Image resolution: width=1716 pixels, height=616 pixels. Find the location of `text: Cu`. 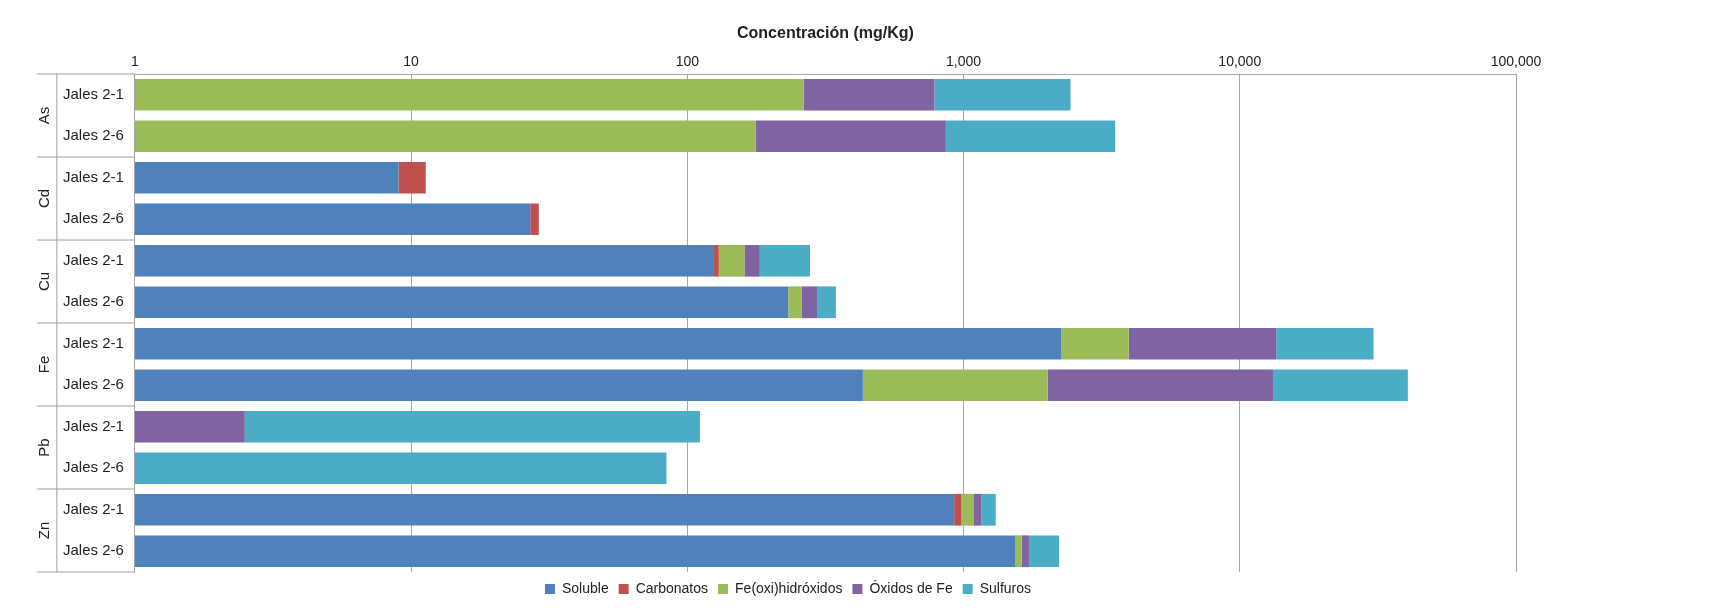

text: Cu is located at coordinates (43, 281).